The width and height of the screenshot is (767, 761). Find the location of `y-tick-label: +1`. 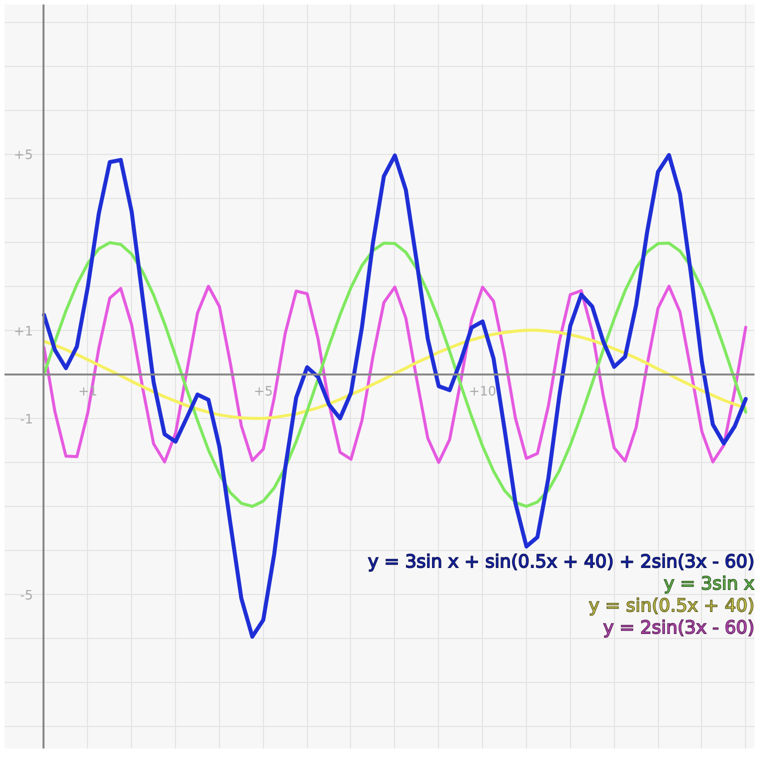

y-tick-label: +1 is located at coordinates (23, 332).